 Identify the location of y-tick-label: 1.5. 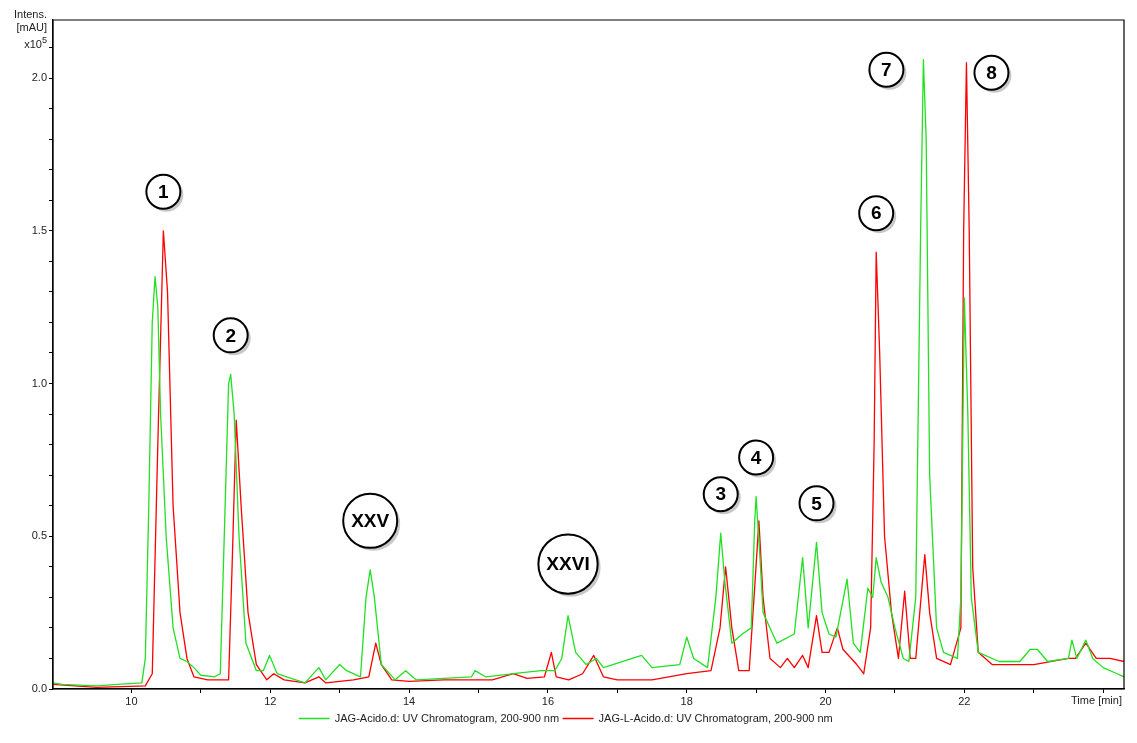
(39, 229).